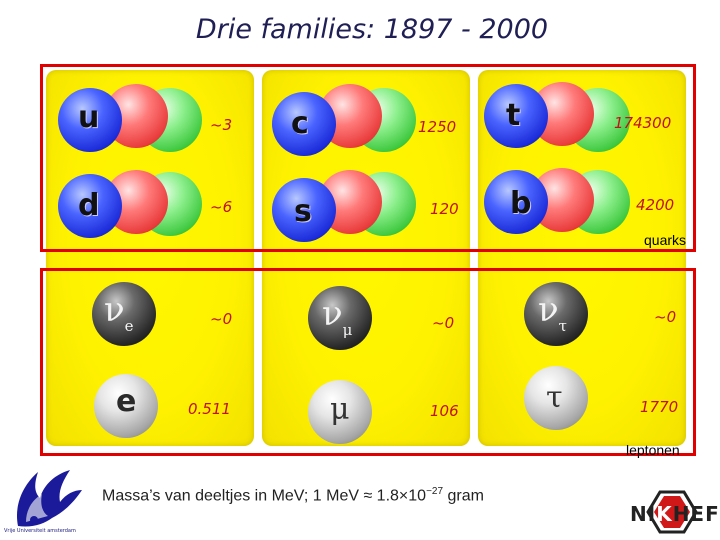  I want to click on nikhef-logo, so click(672, 512).